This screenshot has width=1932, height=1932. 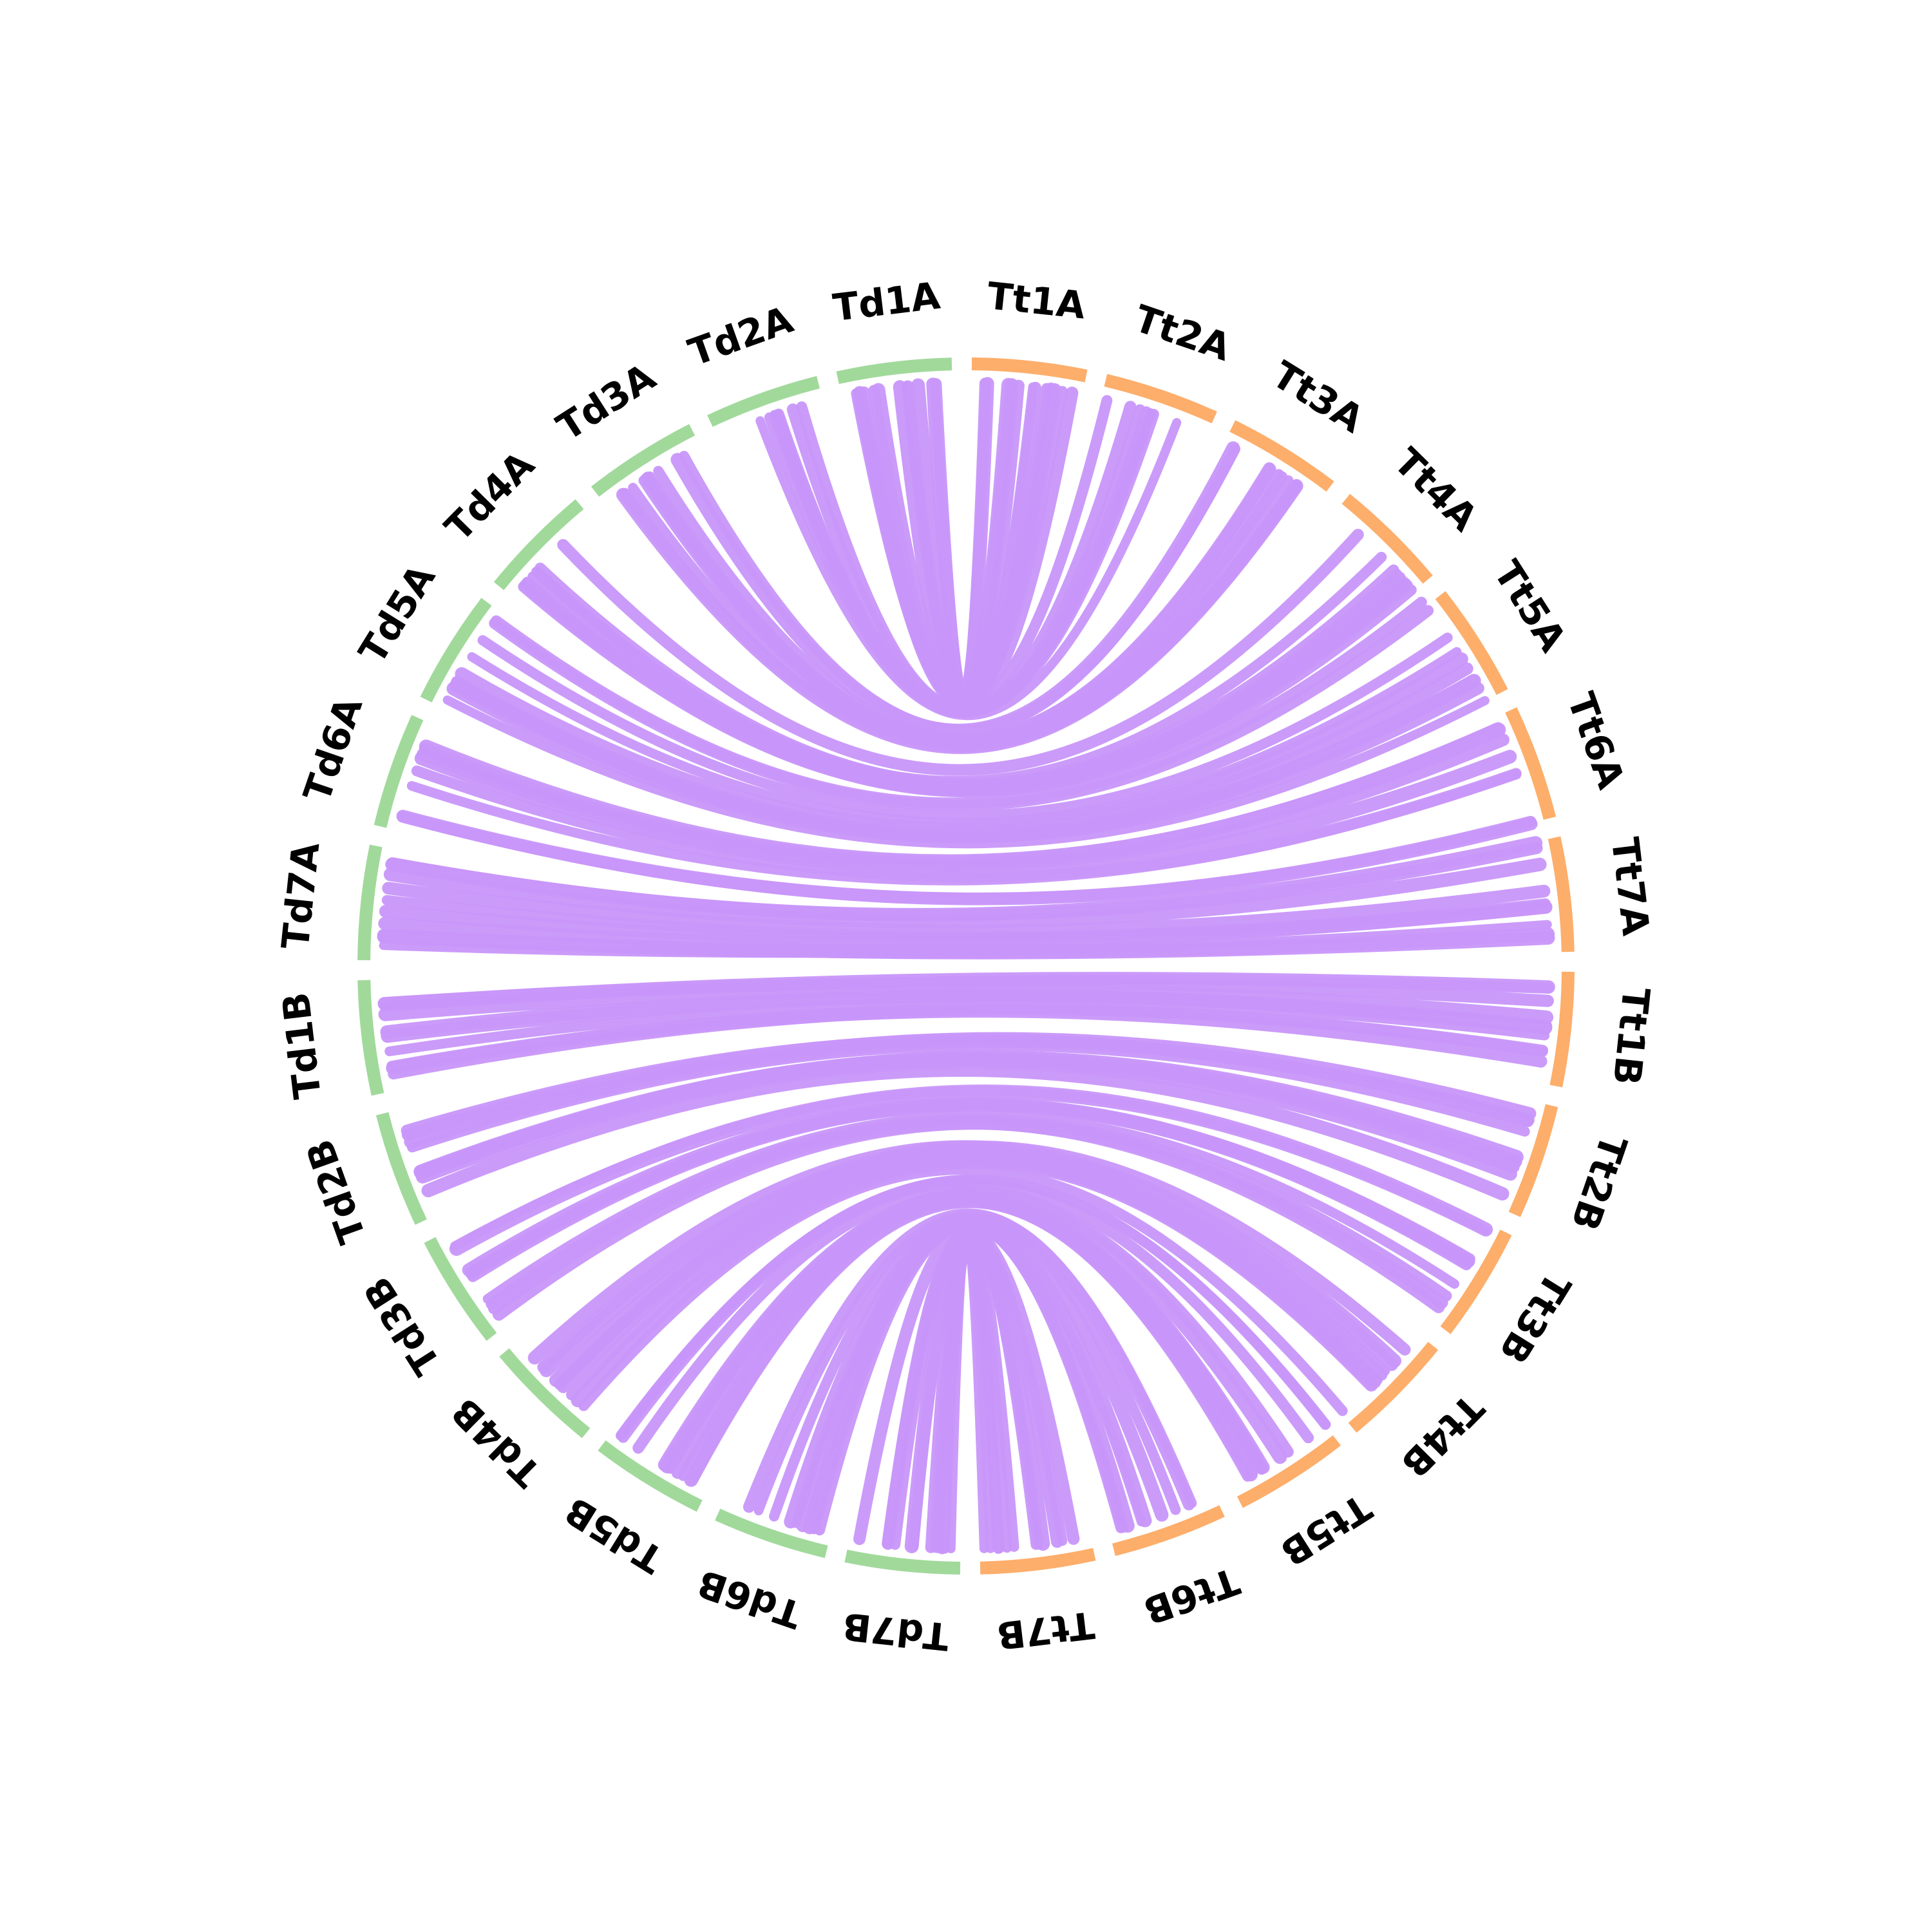 What do you see at coordinates (903, 1562) in the screenshot?
I see `segment-arc-td7b` at bounding box center [903, 1562].